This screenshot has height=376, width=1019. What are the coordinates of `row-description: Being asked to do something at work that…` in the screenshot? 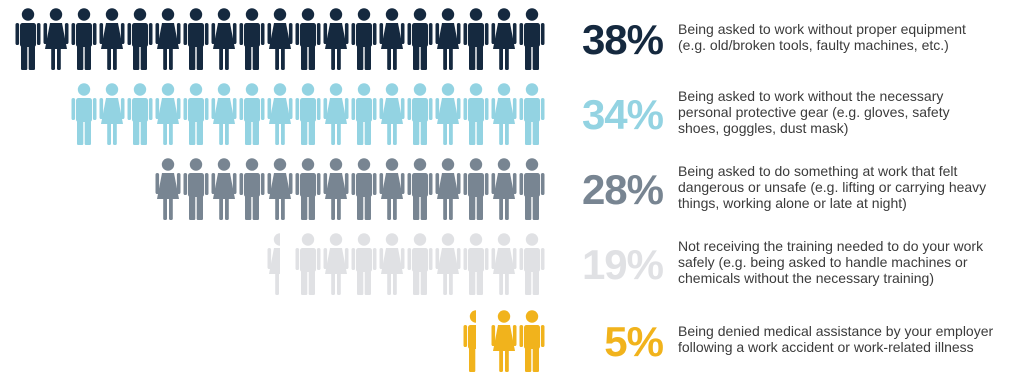 It's located at (847, 187).